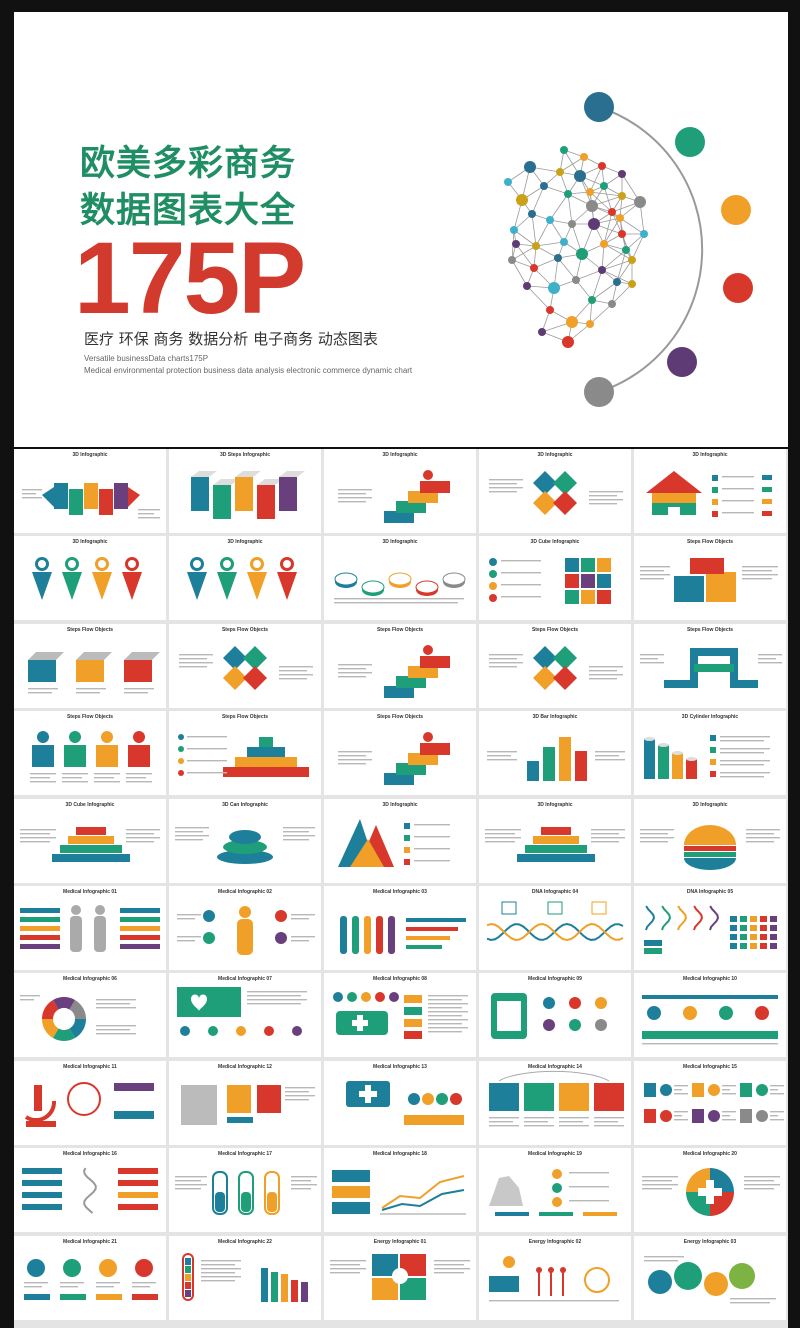  Describe the element at coordinates (710, 1278) in the screenshot. I see `slide-thumbnail: Energy Infographic 03` at that location.